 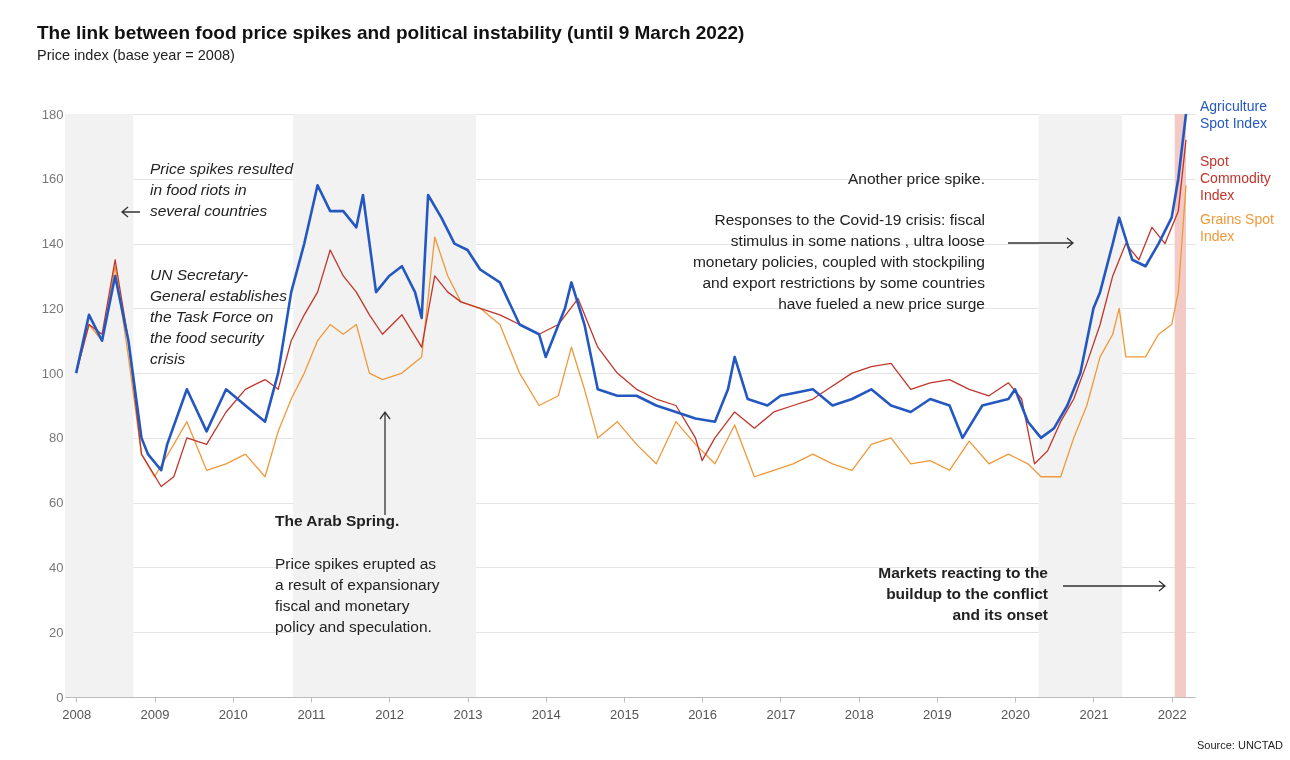 What do you see at coordinates (1172, 714) in the screenshot?
I see `x-tick-label: 2022` at bounding box center [1172, 714].